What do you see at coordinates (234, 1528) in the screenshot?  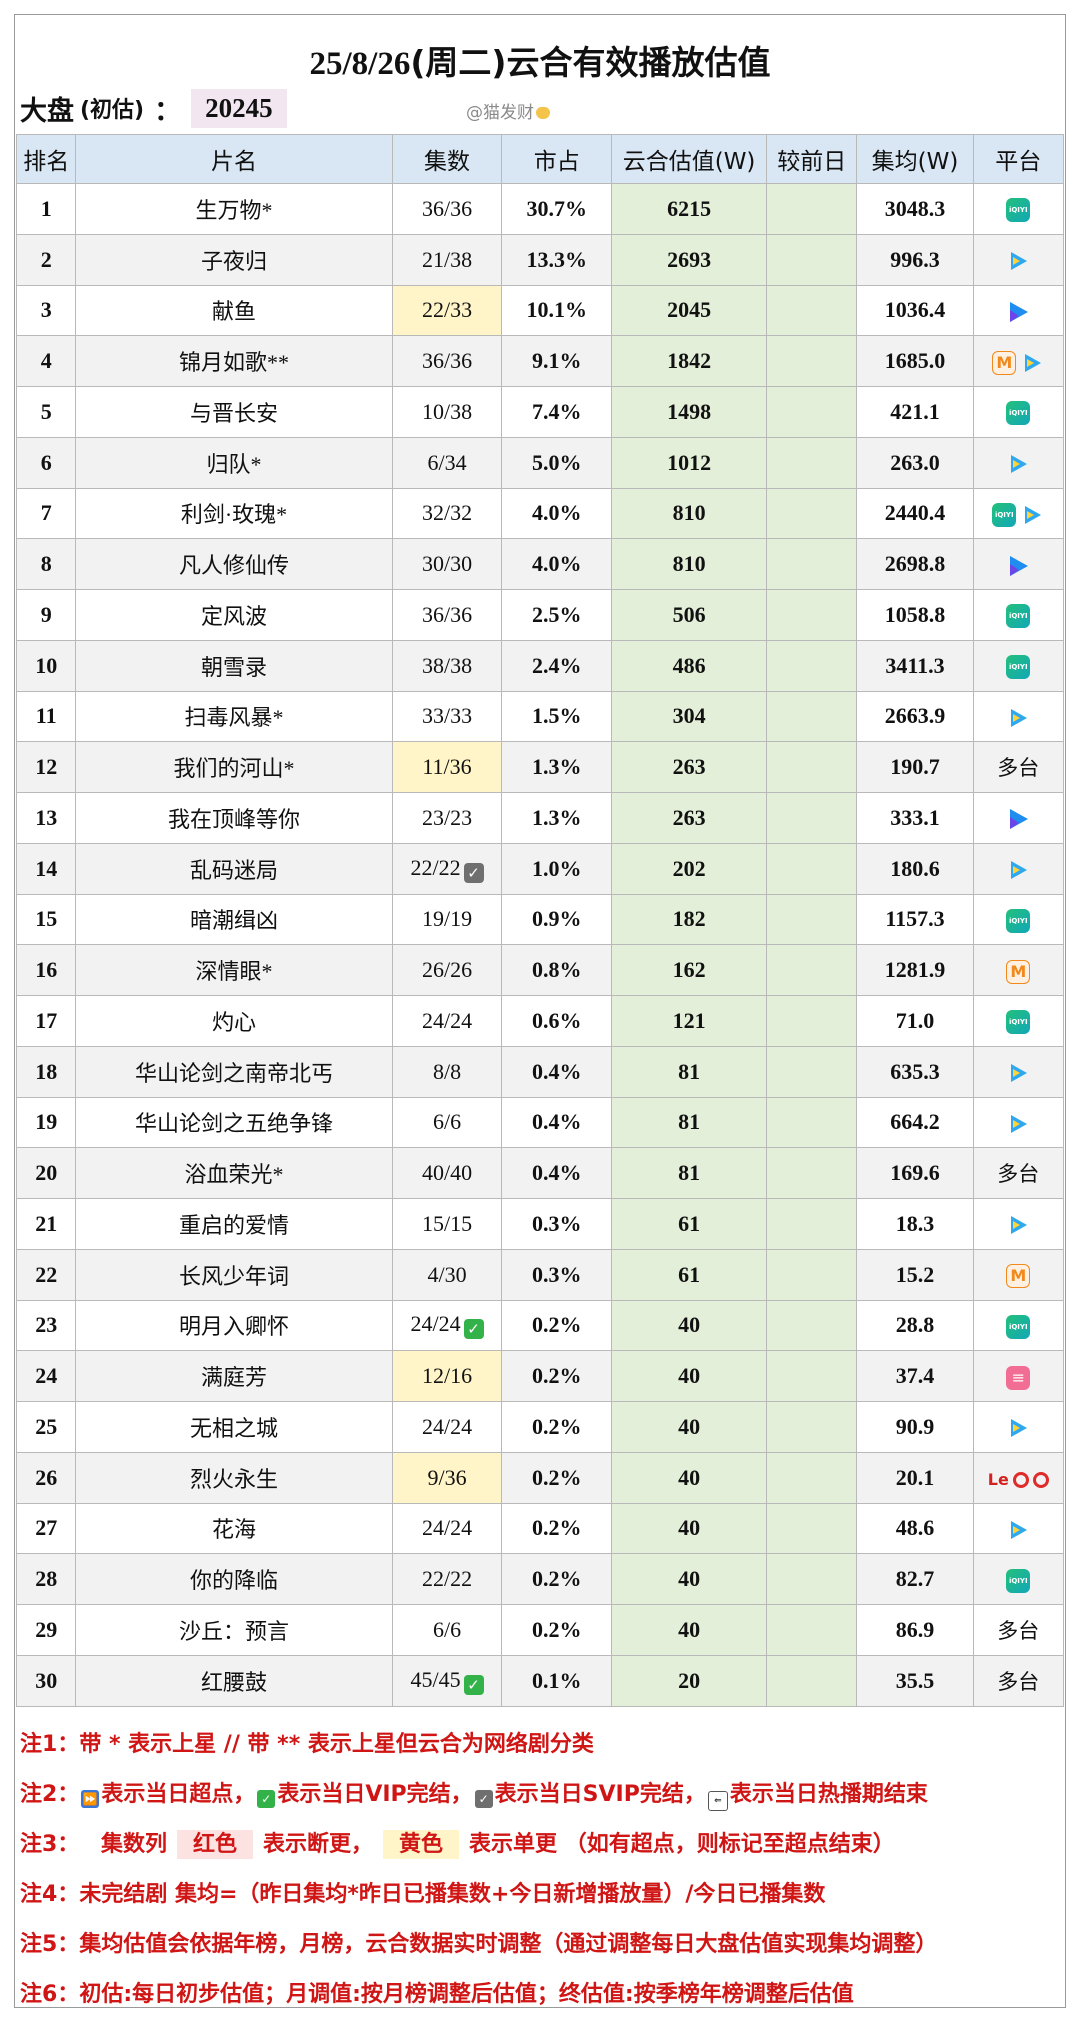 I see `title-cell: 花海` at bounding box center [234, 1528].